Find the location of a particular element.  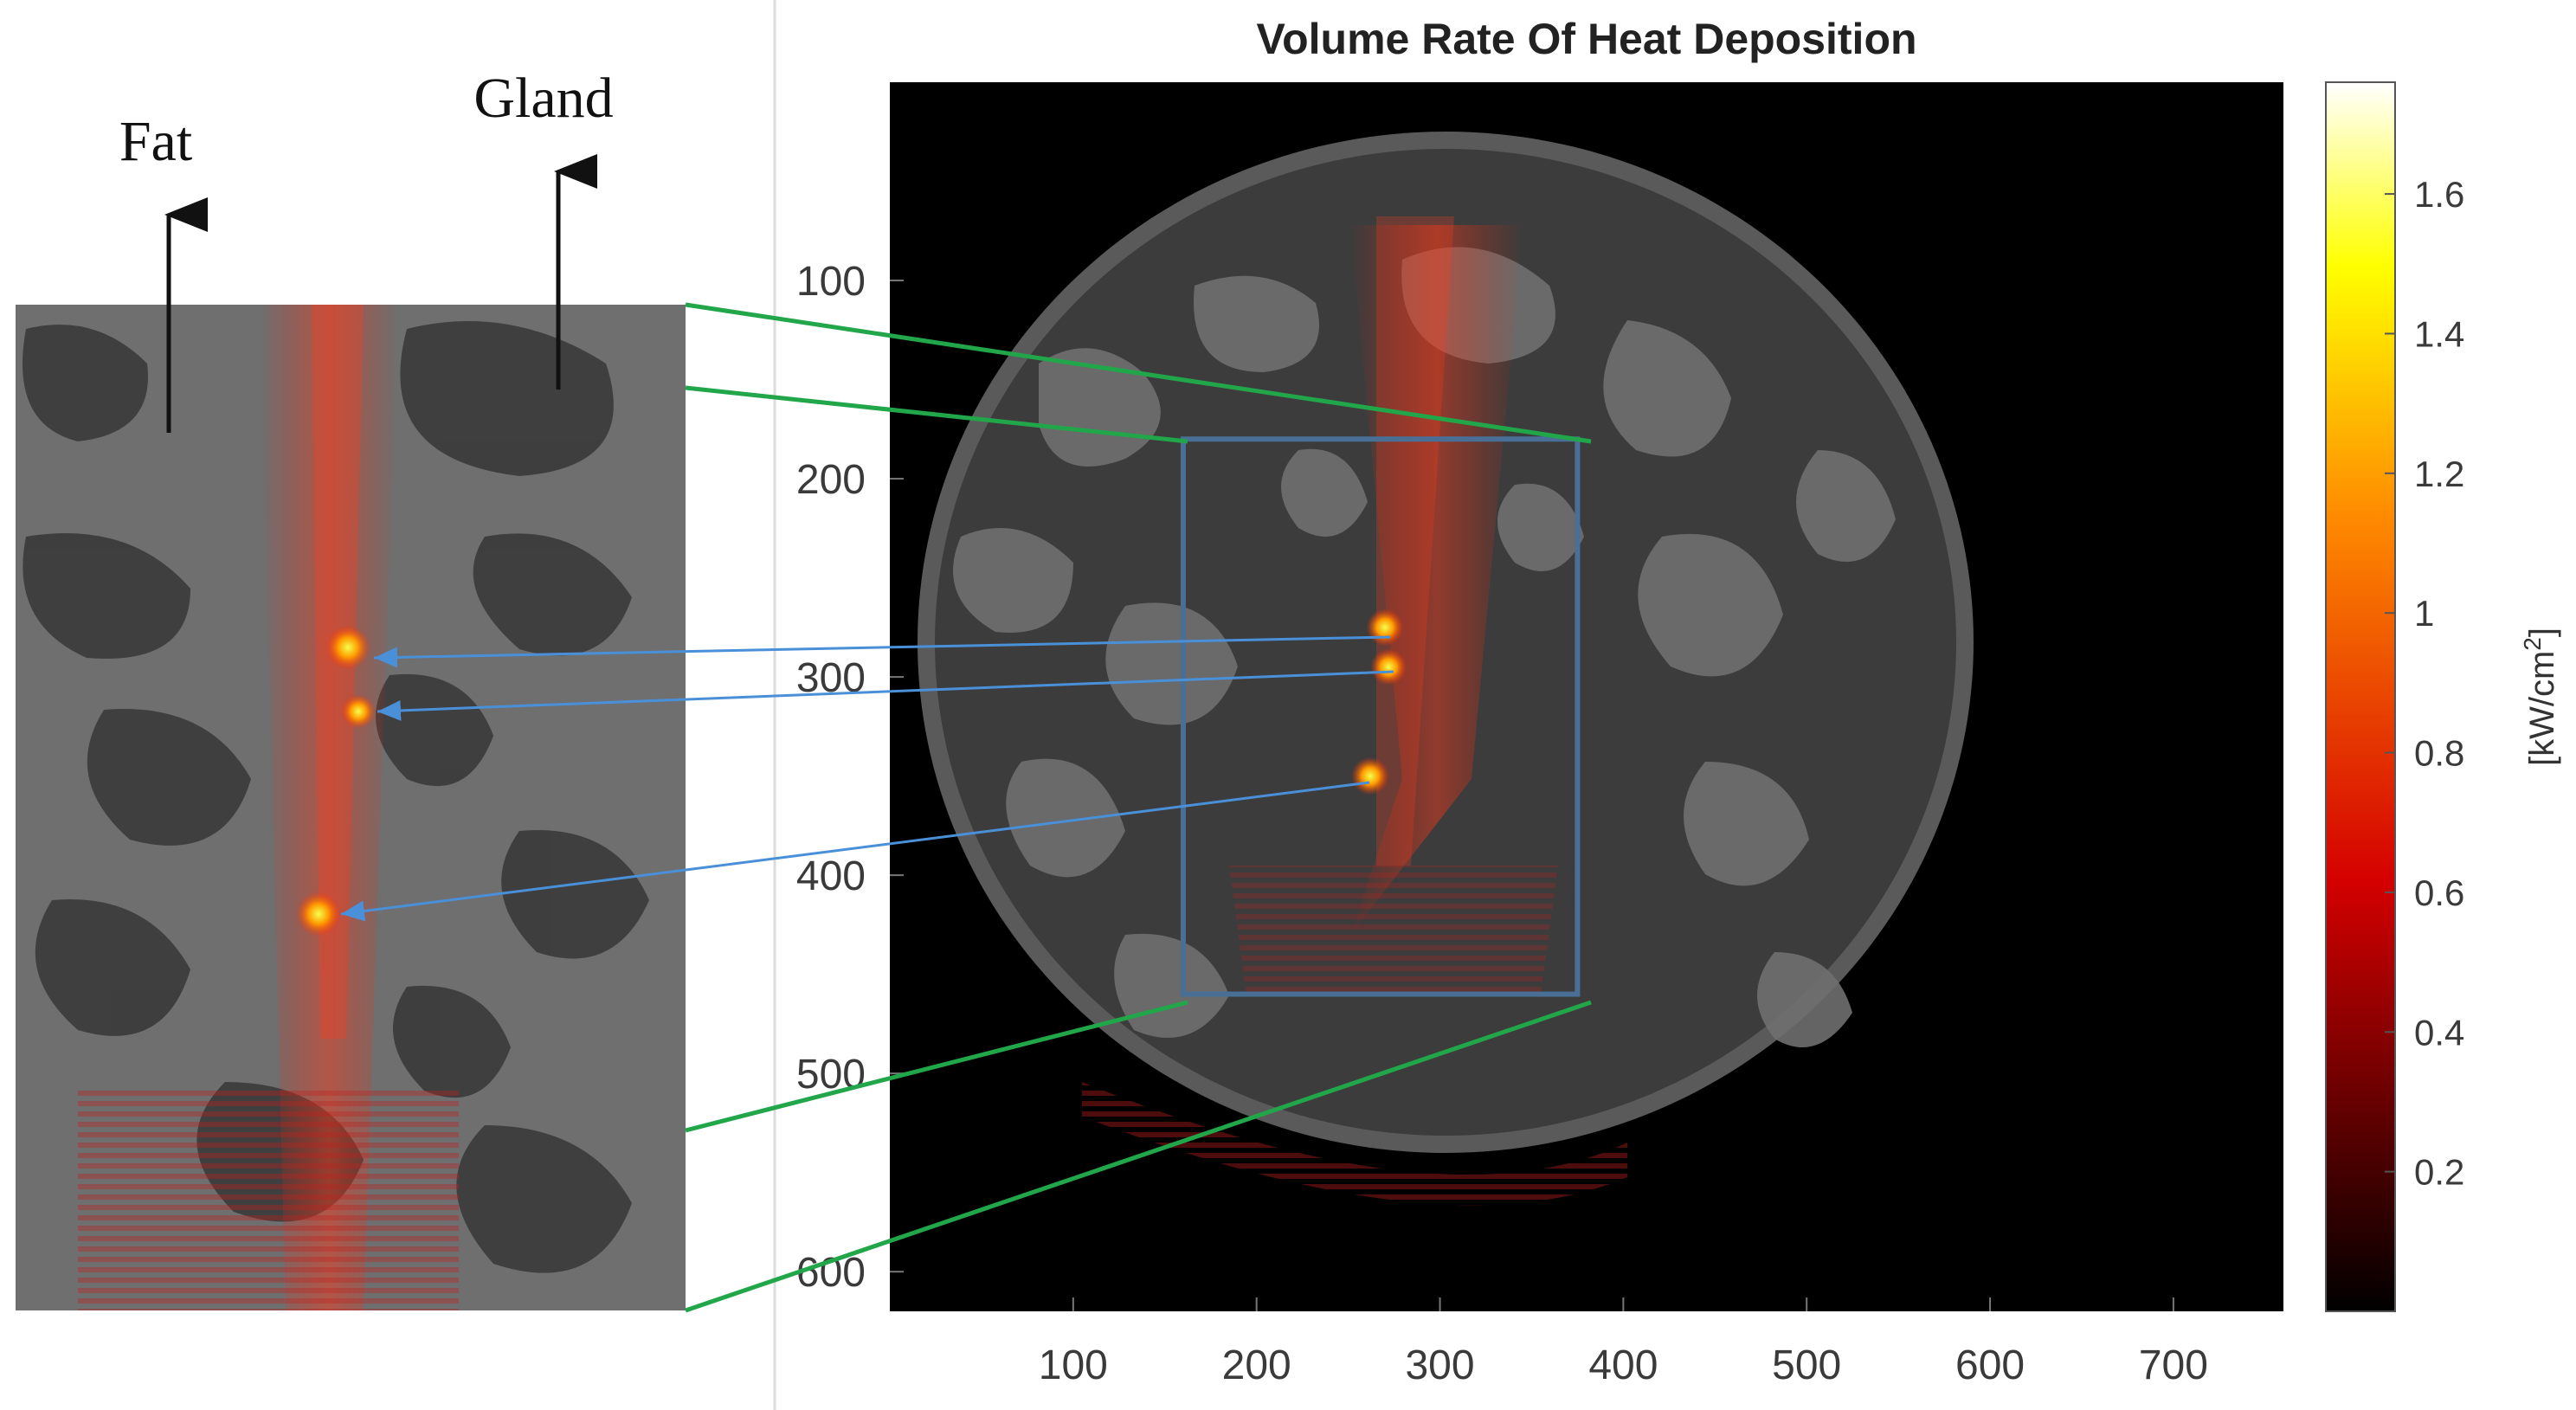

colorbar-tick-label: 1.2 is located at coordinates (2439, 474).